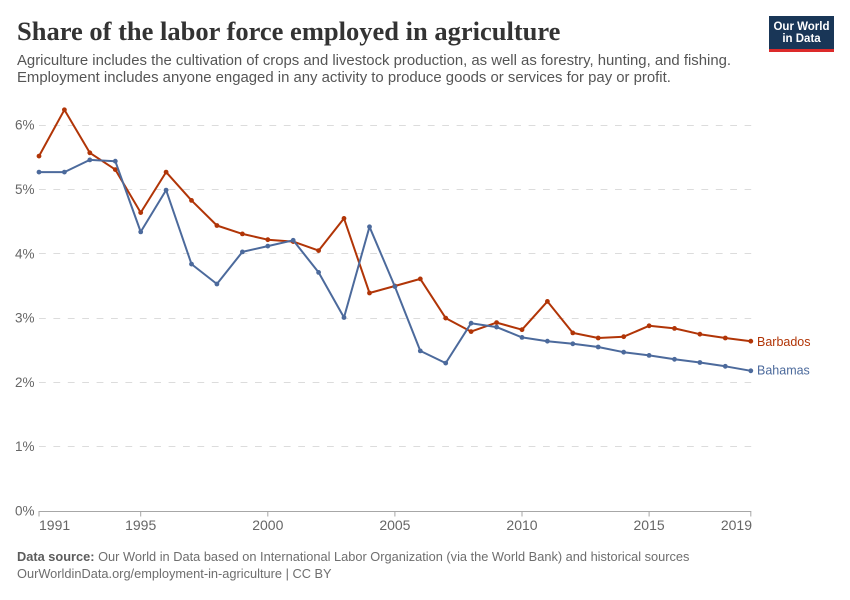 The height and width of the screenshot is (600, 850). Describe the element at coordinates (736, 525) in the screenshot. I see `svg-text: 2019` at that location.